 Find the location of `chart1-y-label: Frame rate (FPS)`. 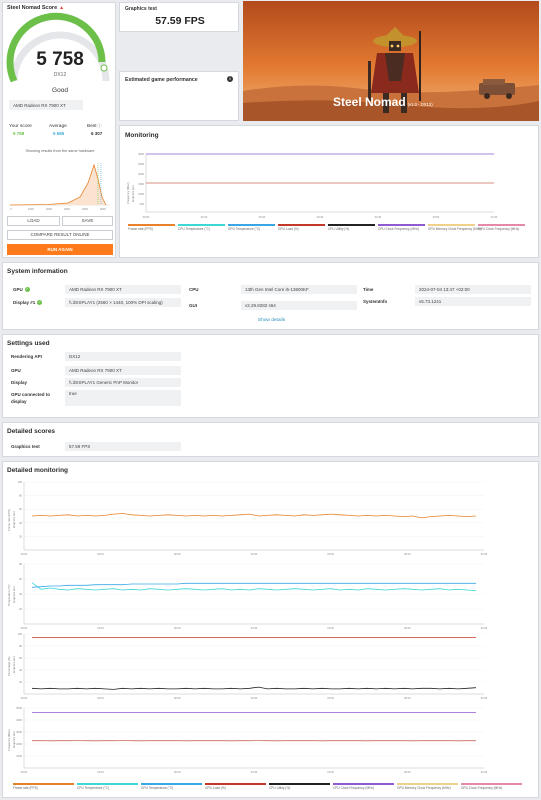

chart1-y-label: Frame rate (FPS) is located at coordinates (9, 520).